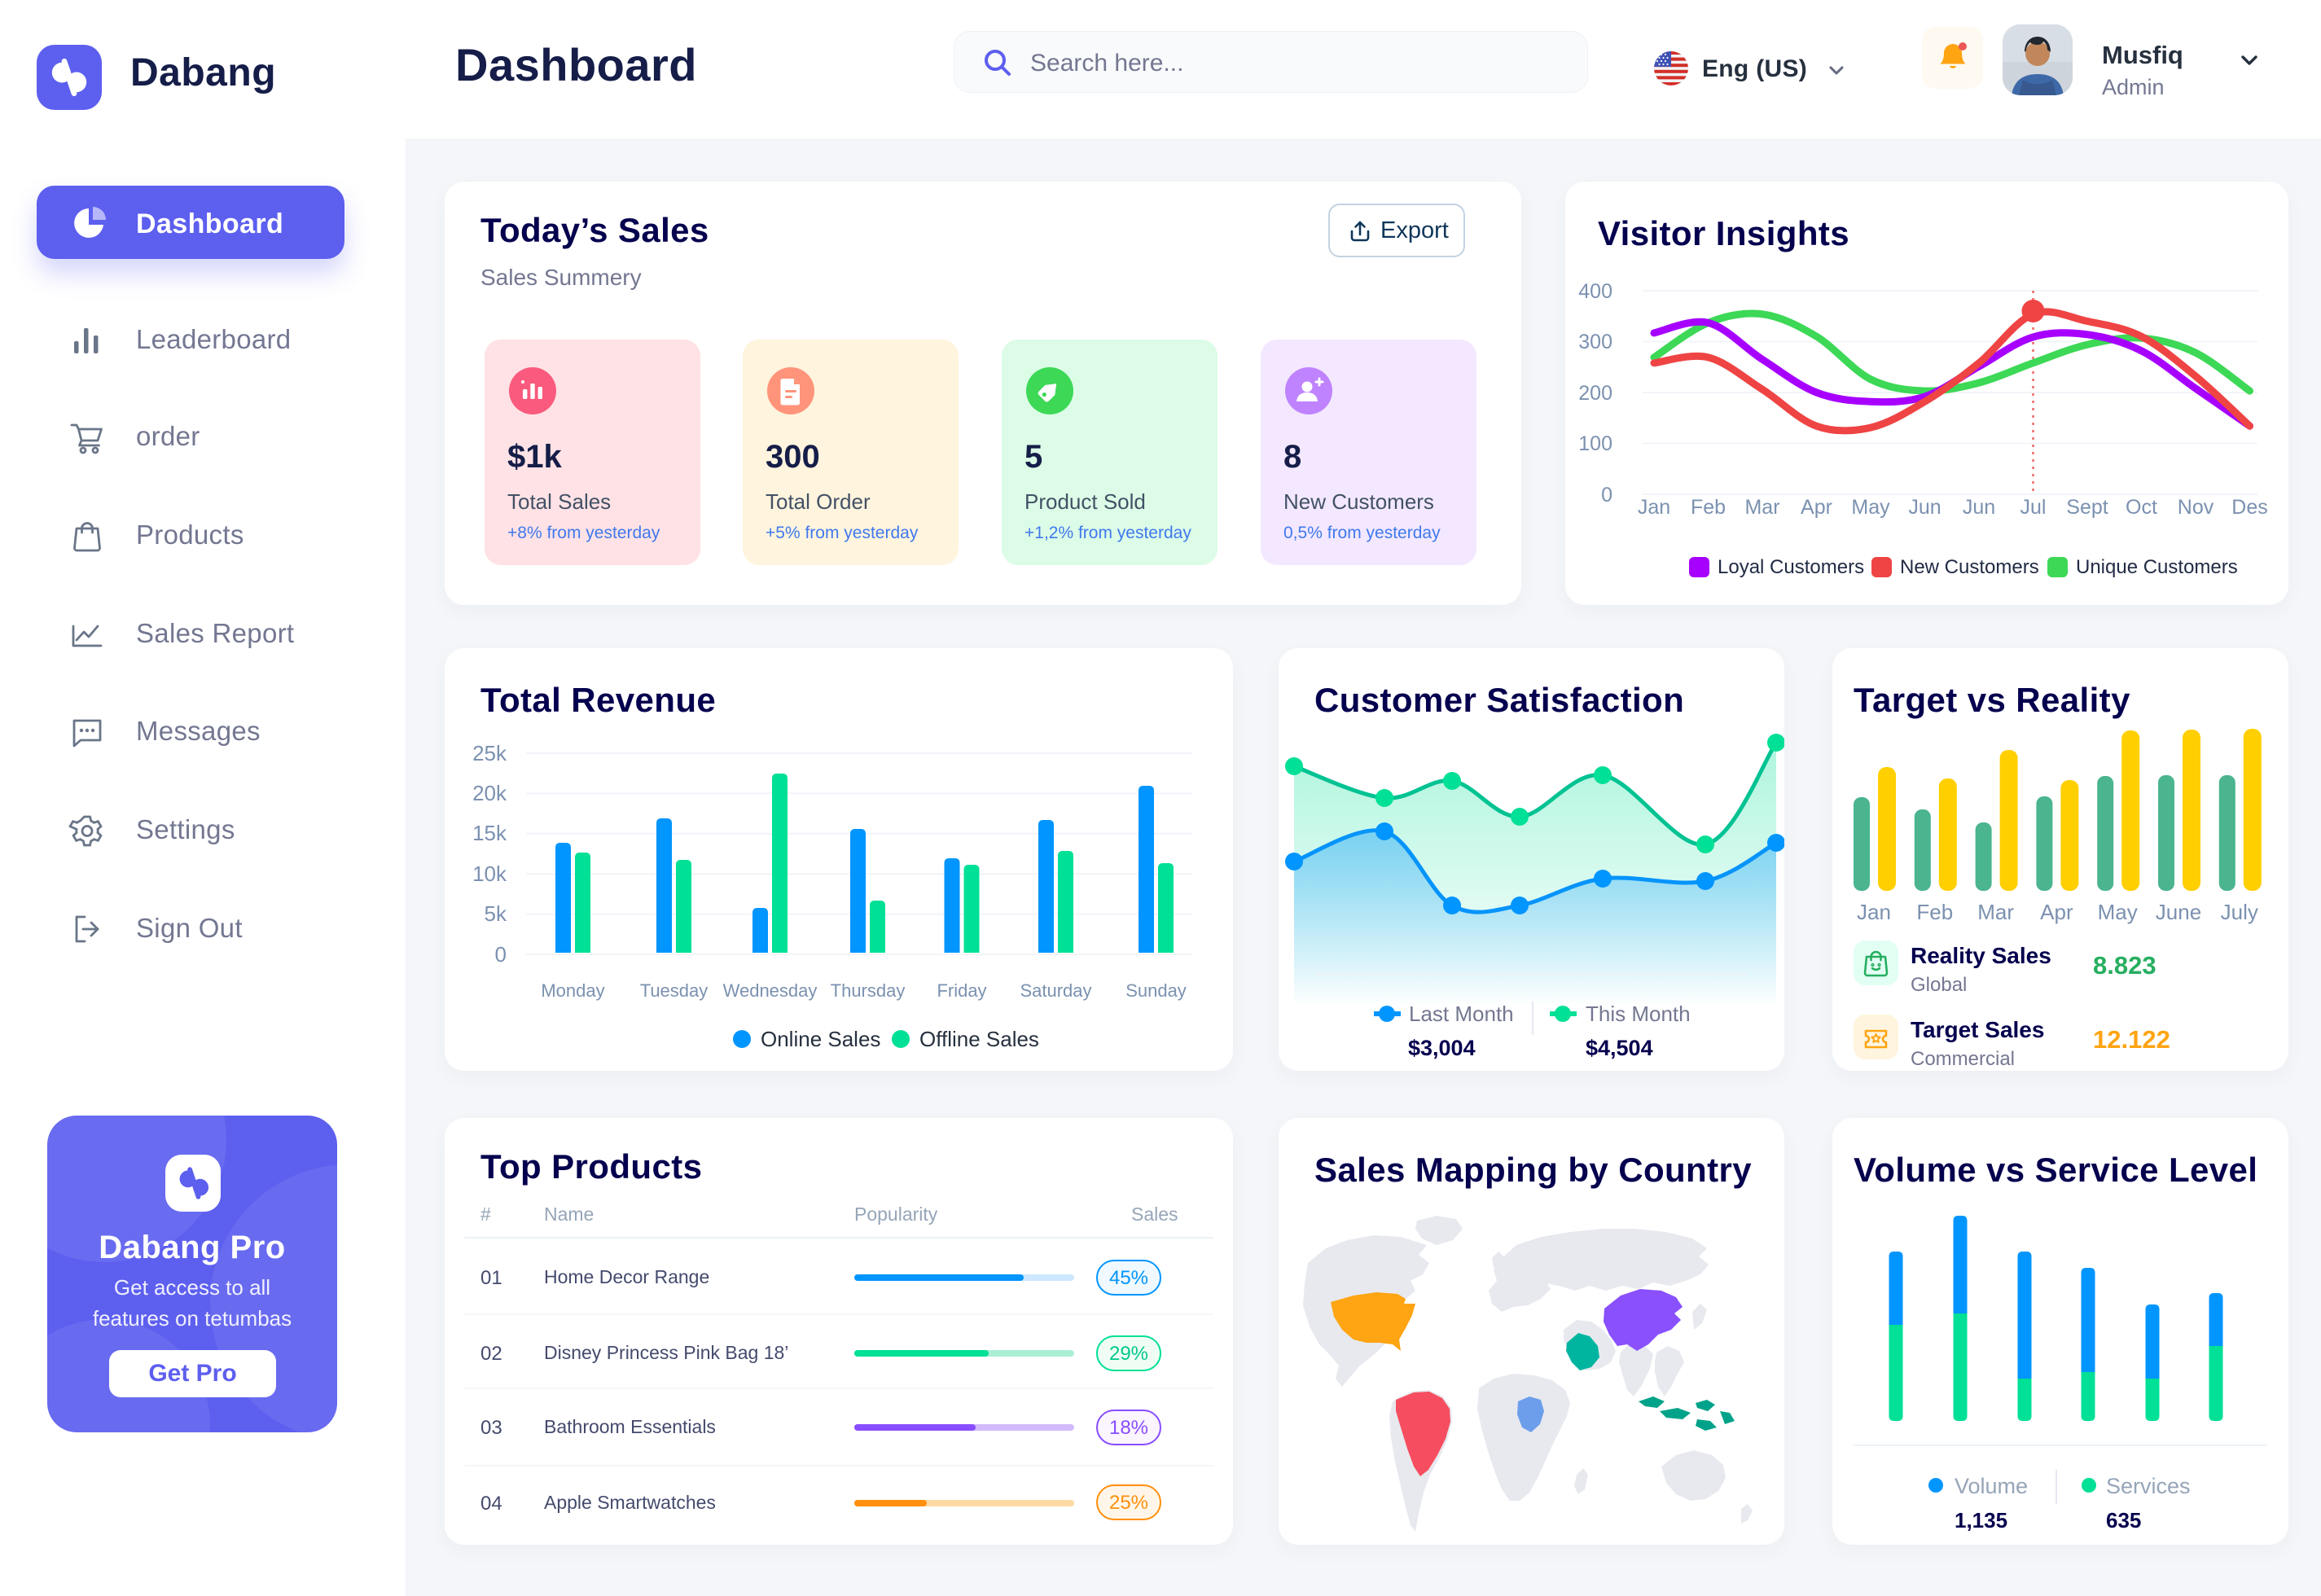 The width and height of the screenshot is (2321, 1596). I want to click on svg-text: Saturday, so click(1055, 990).